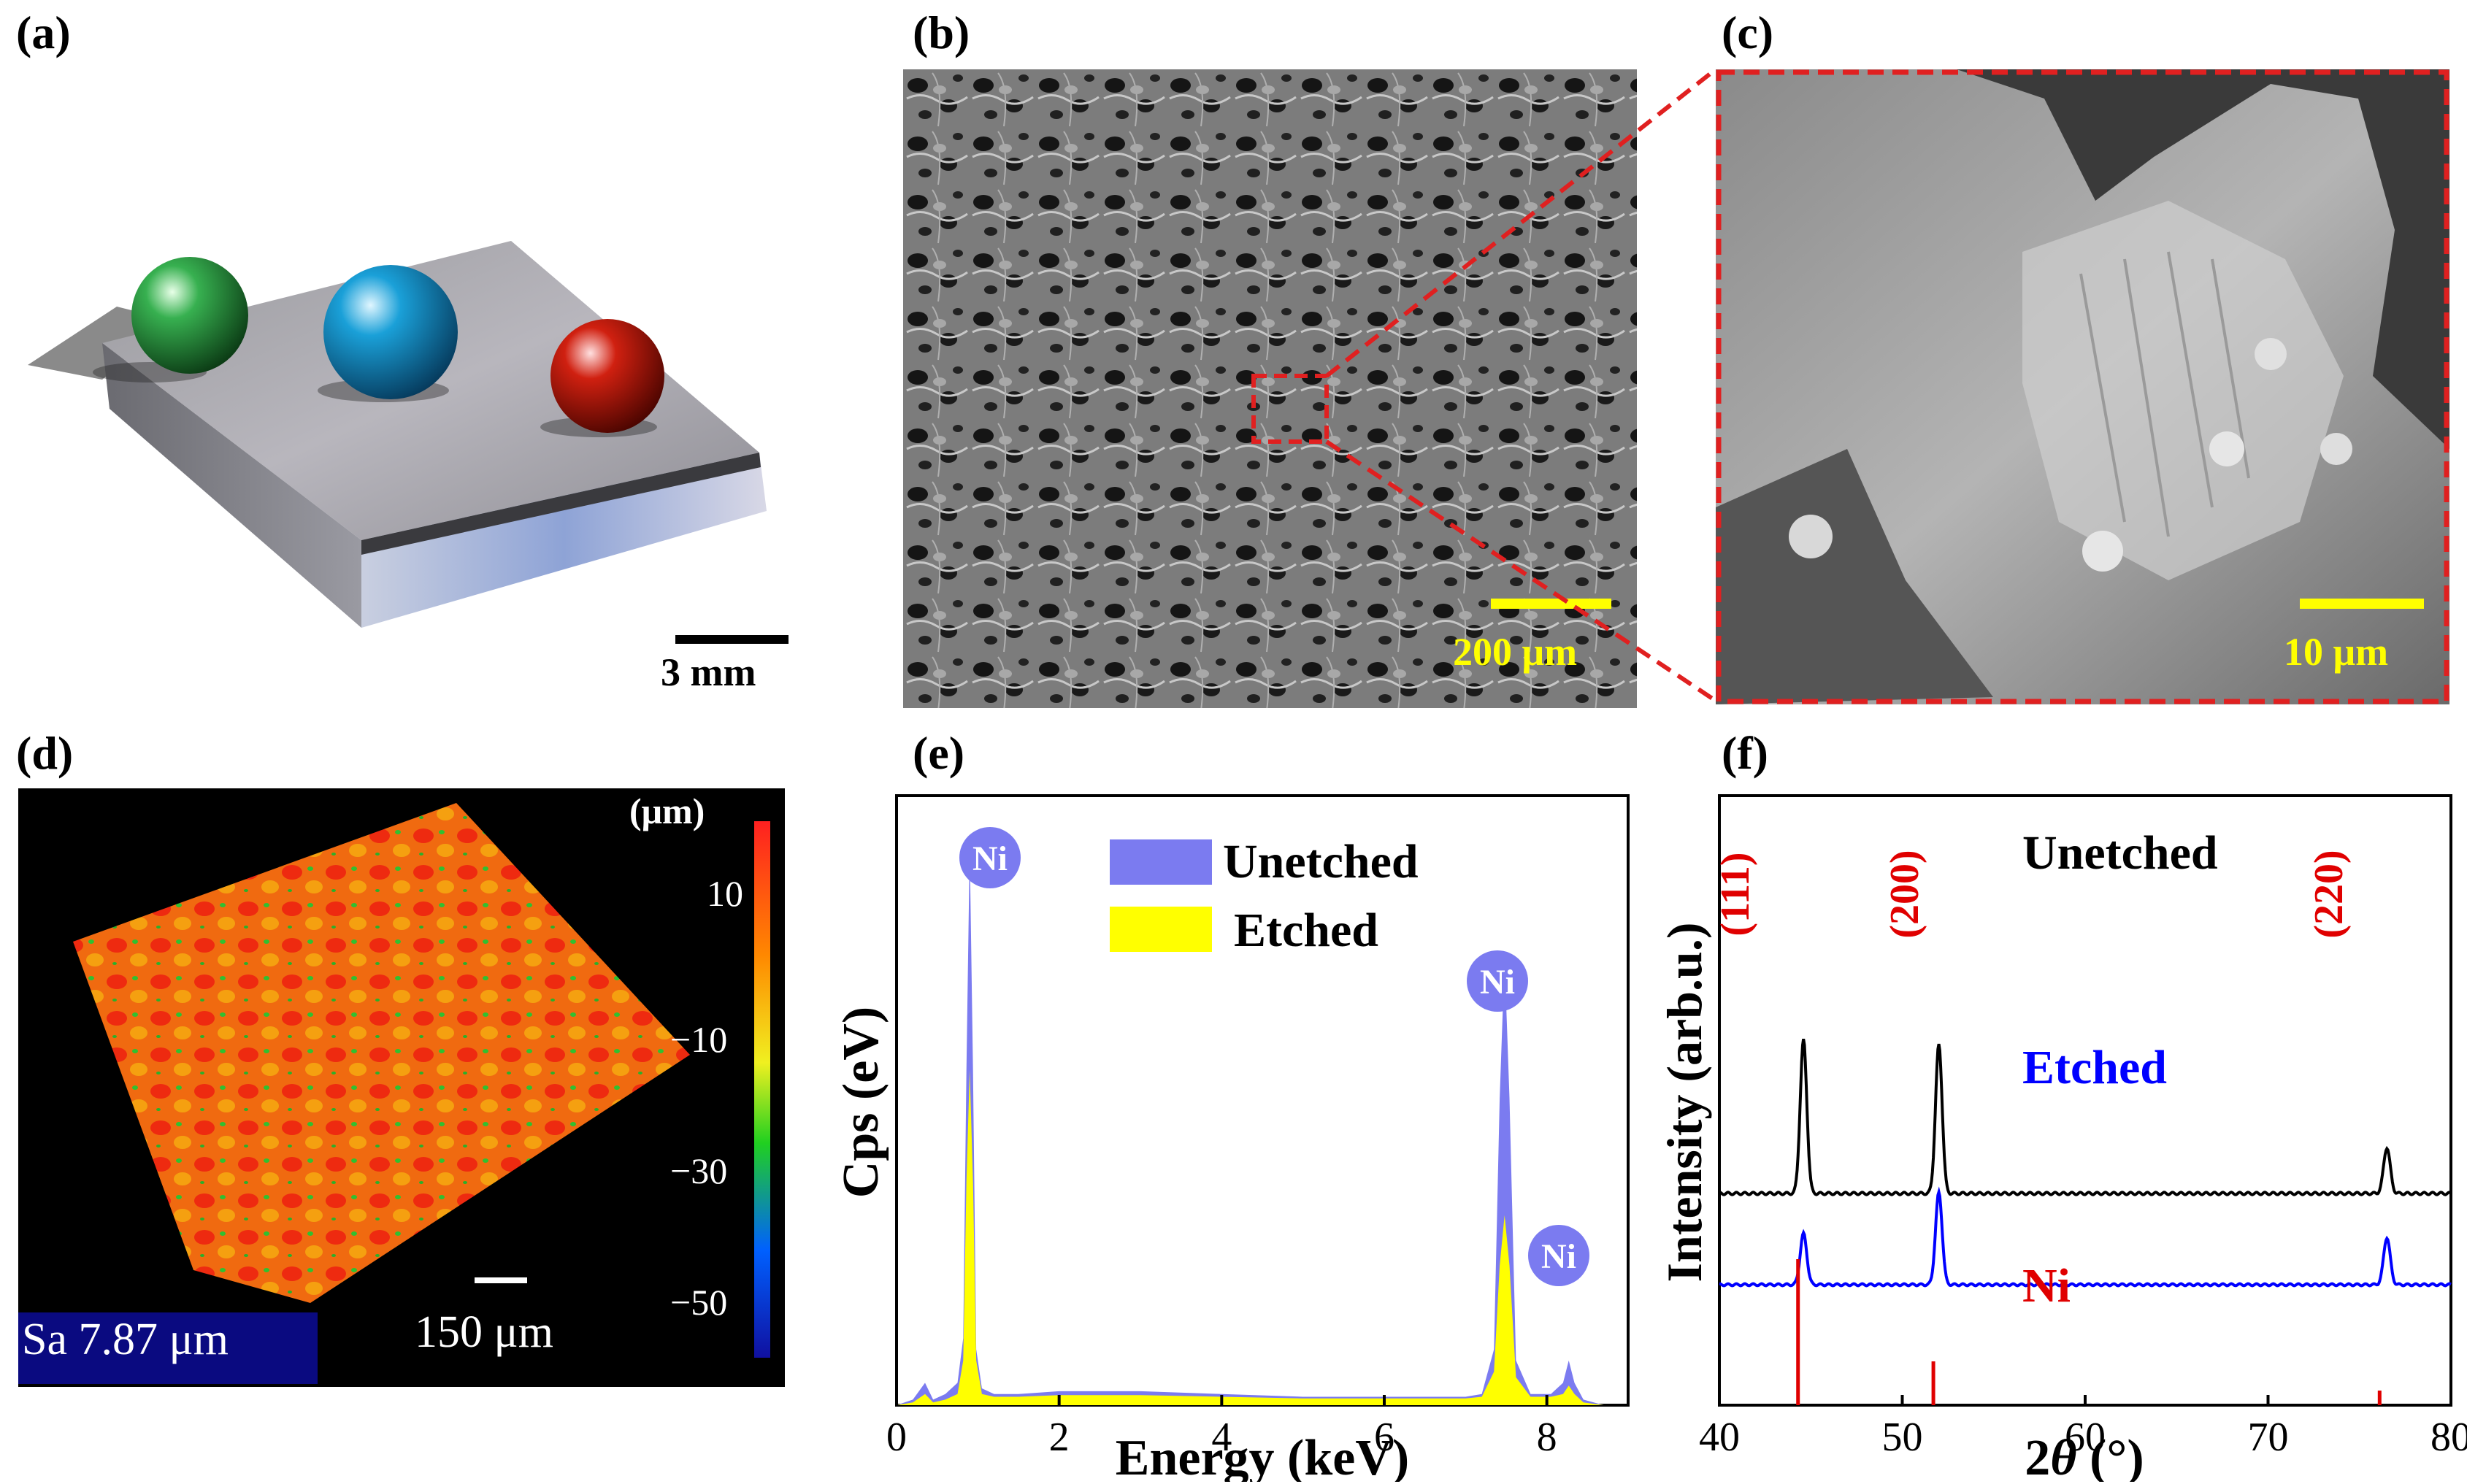  I want to click on colorbar-tick: −50, so click(699, 1302).